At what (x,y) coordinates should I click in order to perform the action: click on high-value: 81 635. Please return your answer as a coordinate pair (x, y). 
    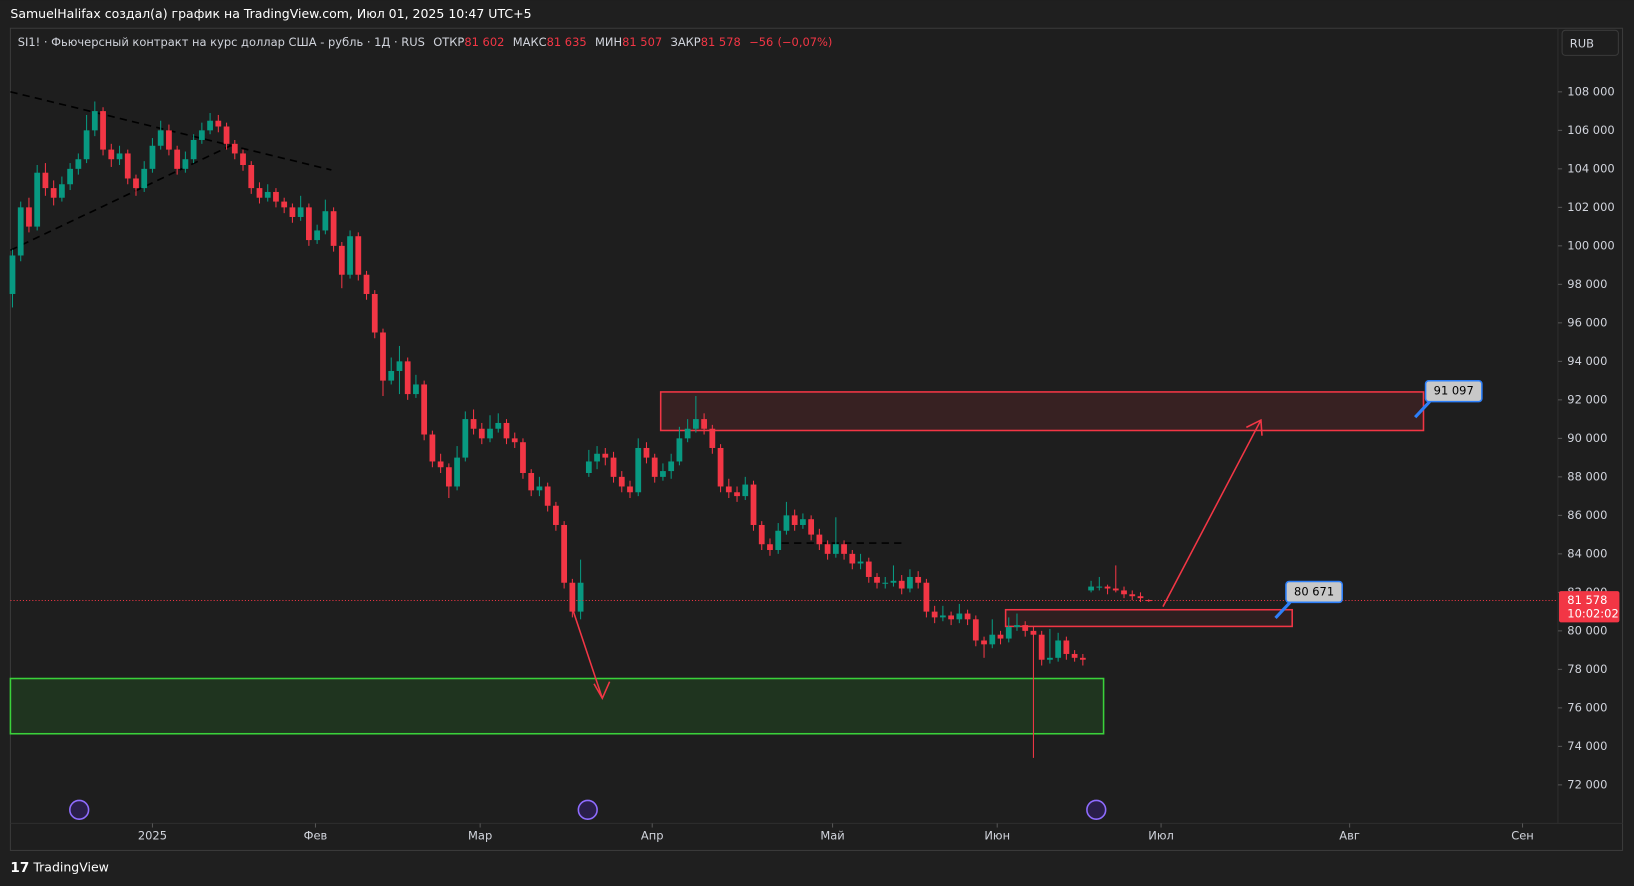
    Looking at the image, I should click on (567, 41).